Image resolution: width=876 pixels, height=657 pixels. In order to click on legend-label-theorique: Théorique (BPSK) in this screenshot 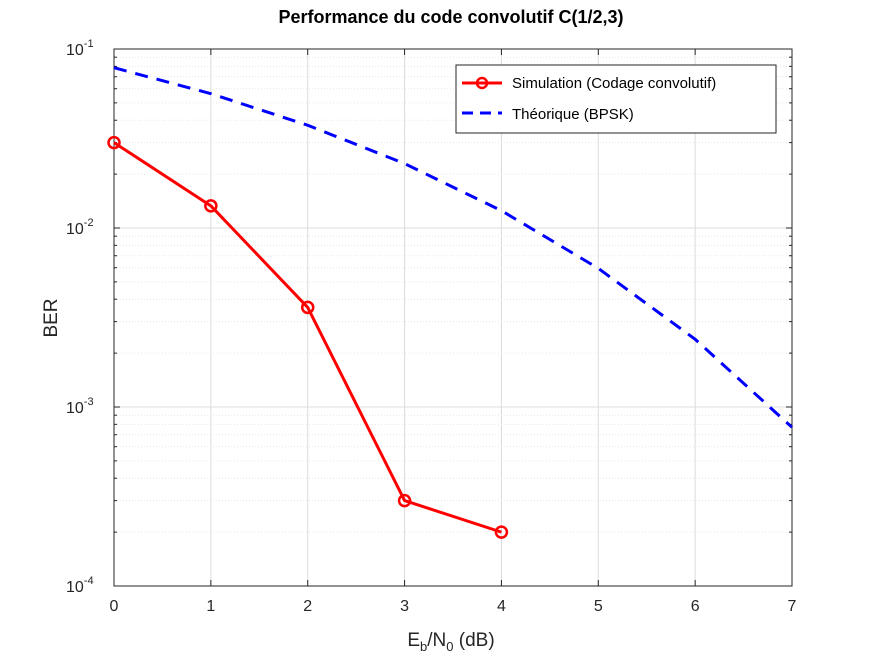, I will do `click(573, 114)`.